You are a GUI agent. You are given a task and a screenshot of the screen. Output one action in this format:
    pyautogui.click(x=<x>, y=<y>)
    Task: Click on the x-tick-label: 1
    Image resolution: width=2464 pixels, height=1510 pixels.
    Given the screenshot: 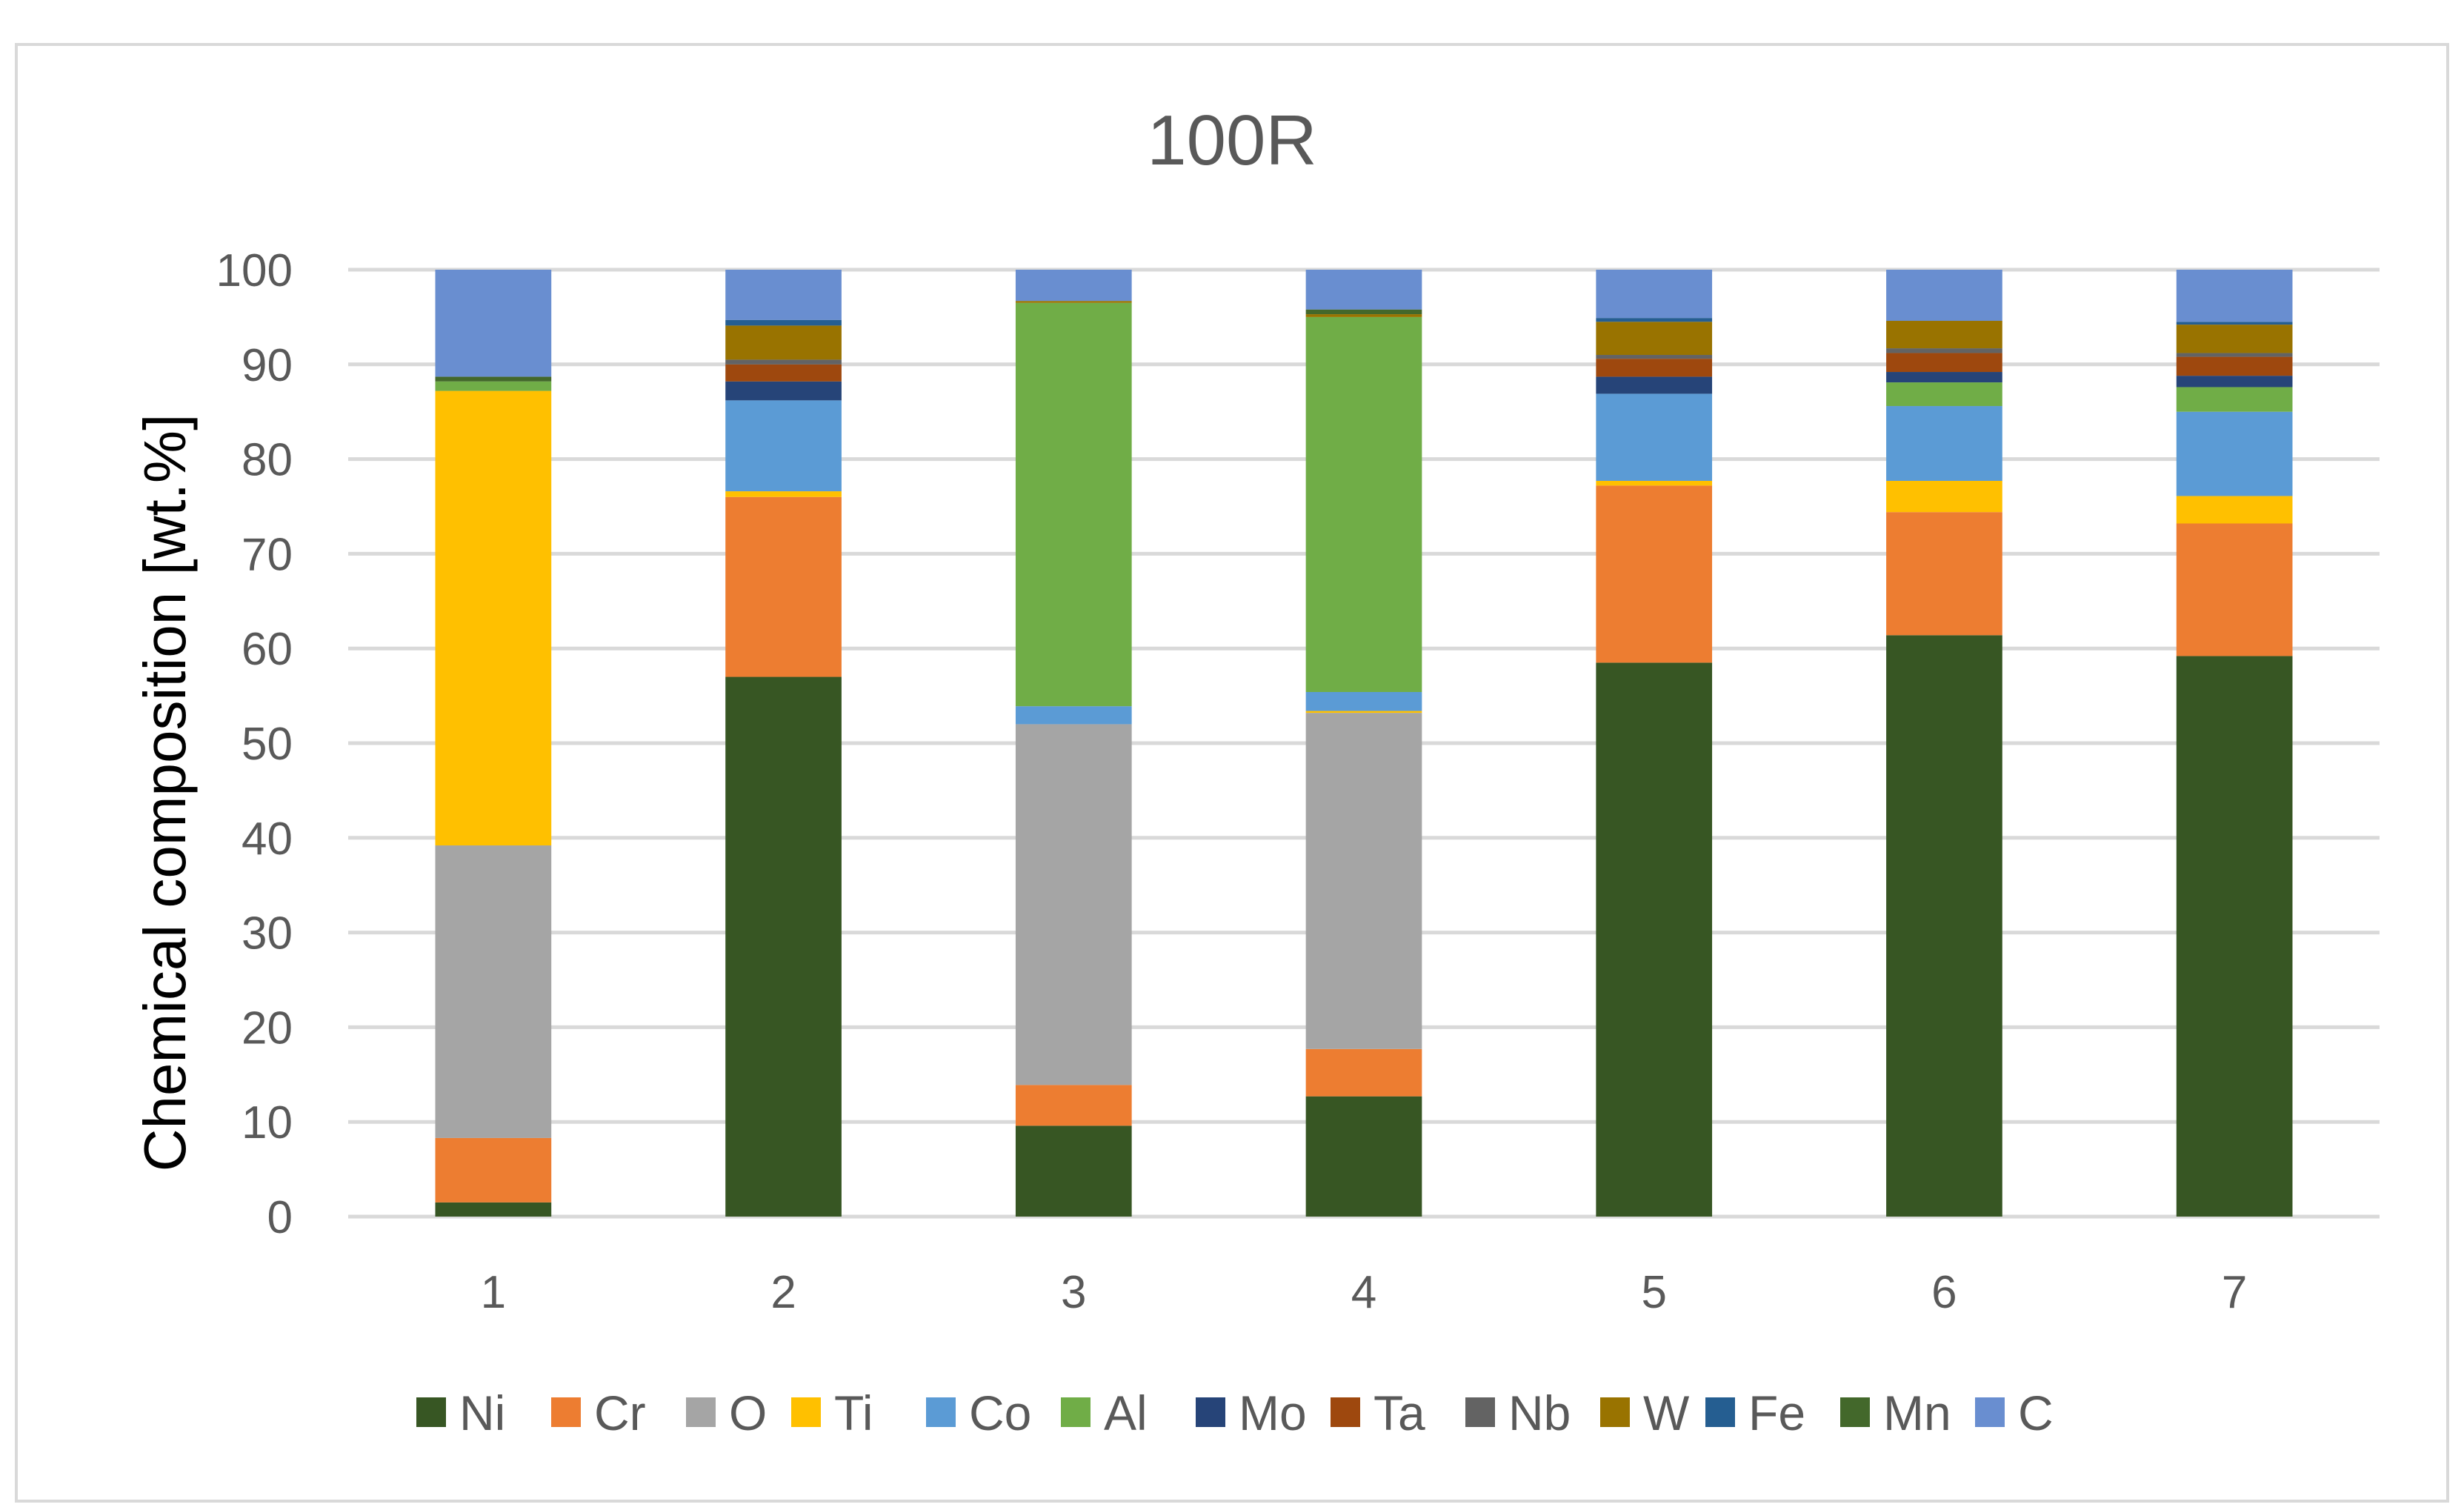 What is the action you would take?
    pyautogui.click(x=494, y=1292)
    